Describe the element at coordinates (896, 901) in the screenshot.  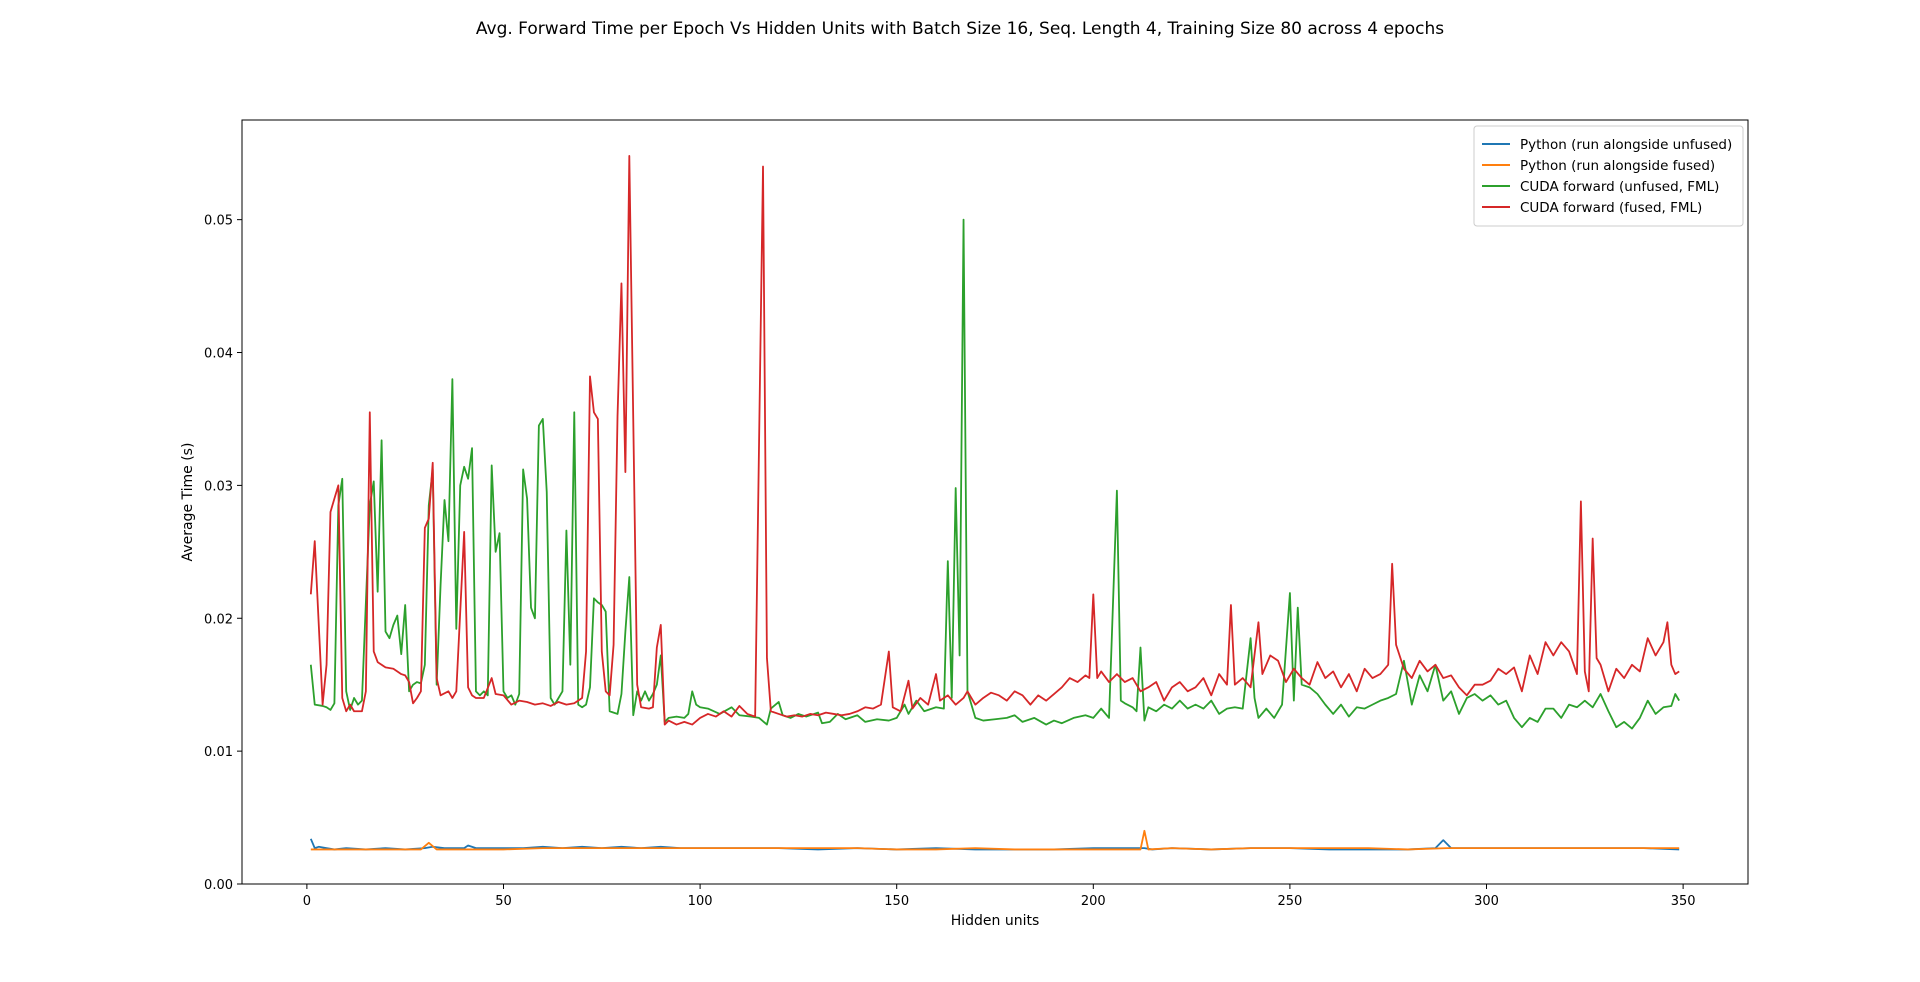
I see `x-tick-label: 150` at that location.